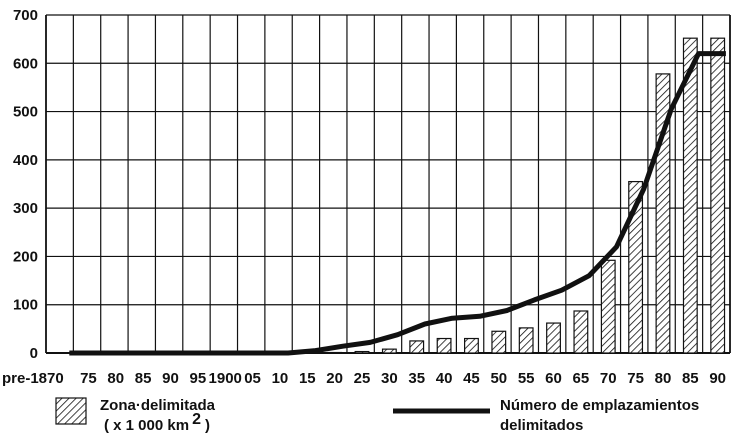 This screenshot has height=435, width=736. Describe the element at coordinates (526, 378) in the screenshot. I see `x-tick-label: 55` at that location.